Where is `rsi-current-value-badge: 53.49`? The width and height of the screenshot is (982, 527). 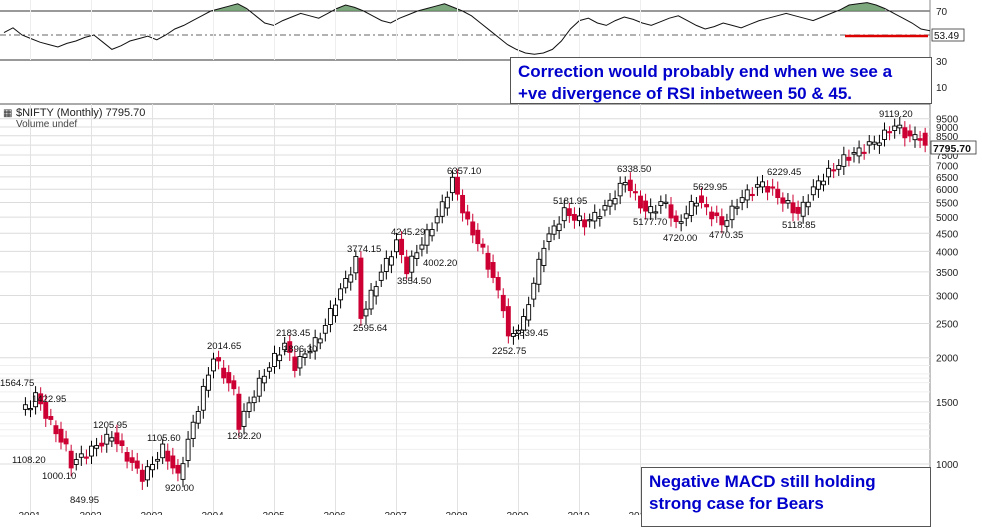 rsi-current-value-badge: 53.49 is located at coordinates (948, 35).